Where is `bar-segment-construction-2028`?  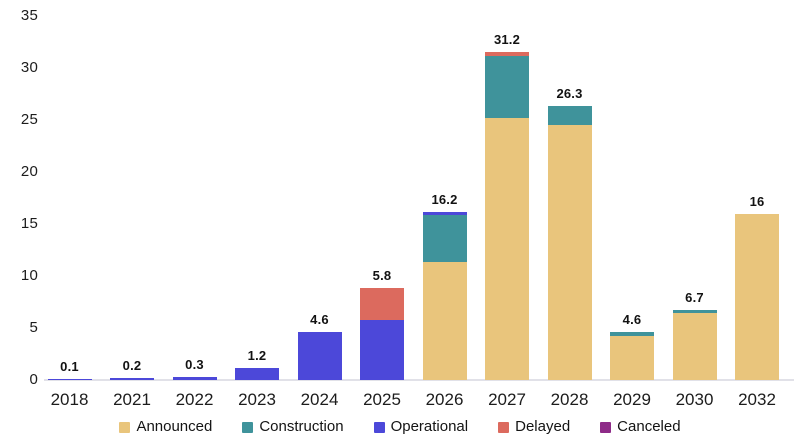 bar-segment-construction-2028 is located at coordinates (569, 116).